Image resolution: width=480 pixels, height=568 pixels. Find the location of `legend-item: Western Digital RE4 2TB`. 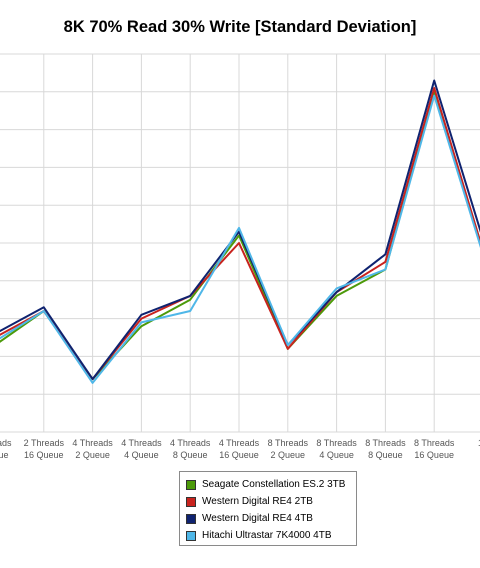

legend-item: Western Digital RE4 2TB is located at coordinates (271, 501).